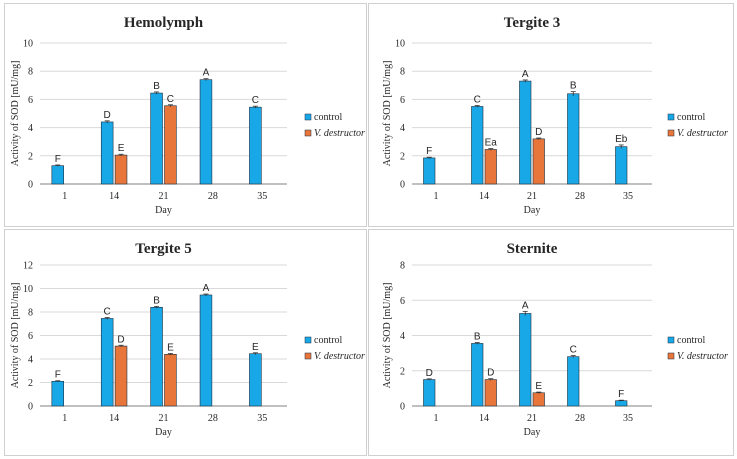 The image size is (737, 459). I want to click on significance-label: Ea, so click(491, 143).